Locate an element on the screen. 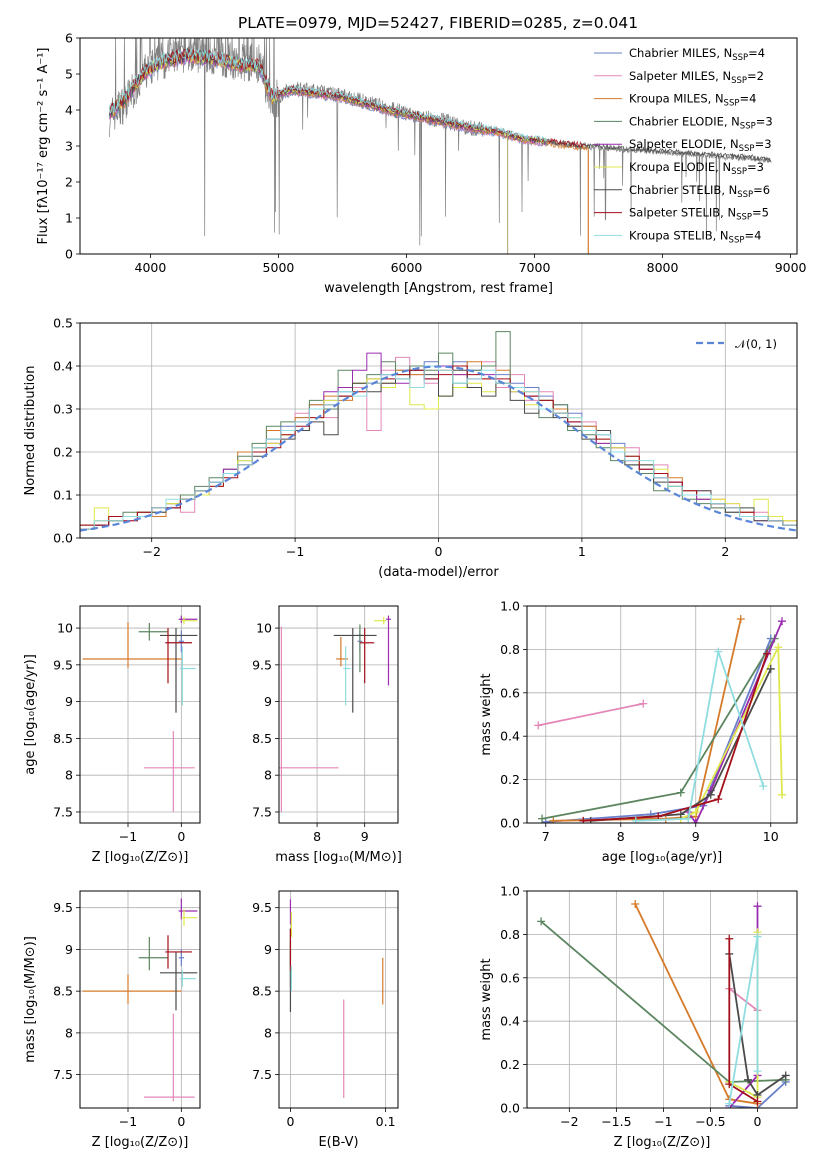 This screenshot has height=1170, width=819. age-vs-z-y-tick-label: 7.5 is located at coordinates (63, 811).